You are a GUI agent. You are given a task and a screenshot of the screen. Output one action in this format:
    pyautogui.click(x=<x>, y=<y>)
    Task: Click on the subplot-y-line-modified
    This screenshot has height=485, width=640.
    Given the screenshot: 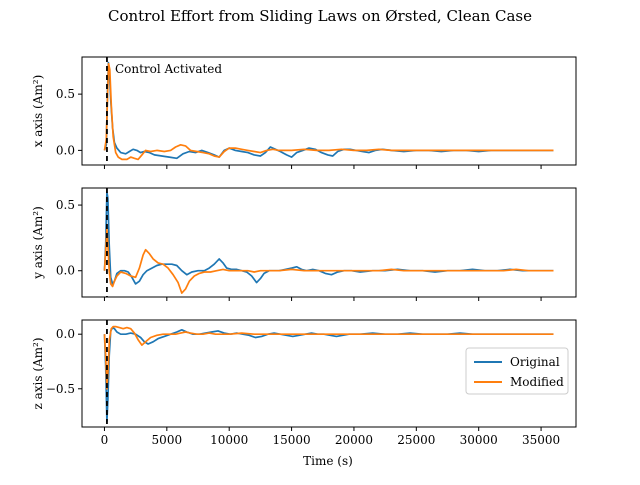 What is the action you would take?
    pyautogui.click(x=328, y=260)
    